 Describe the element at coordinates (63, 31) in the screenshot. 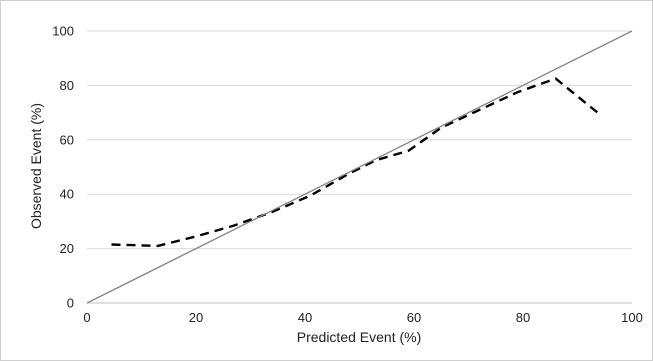

I see `y-tick-label: 100` at that location.